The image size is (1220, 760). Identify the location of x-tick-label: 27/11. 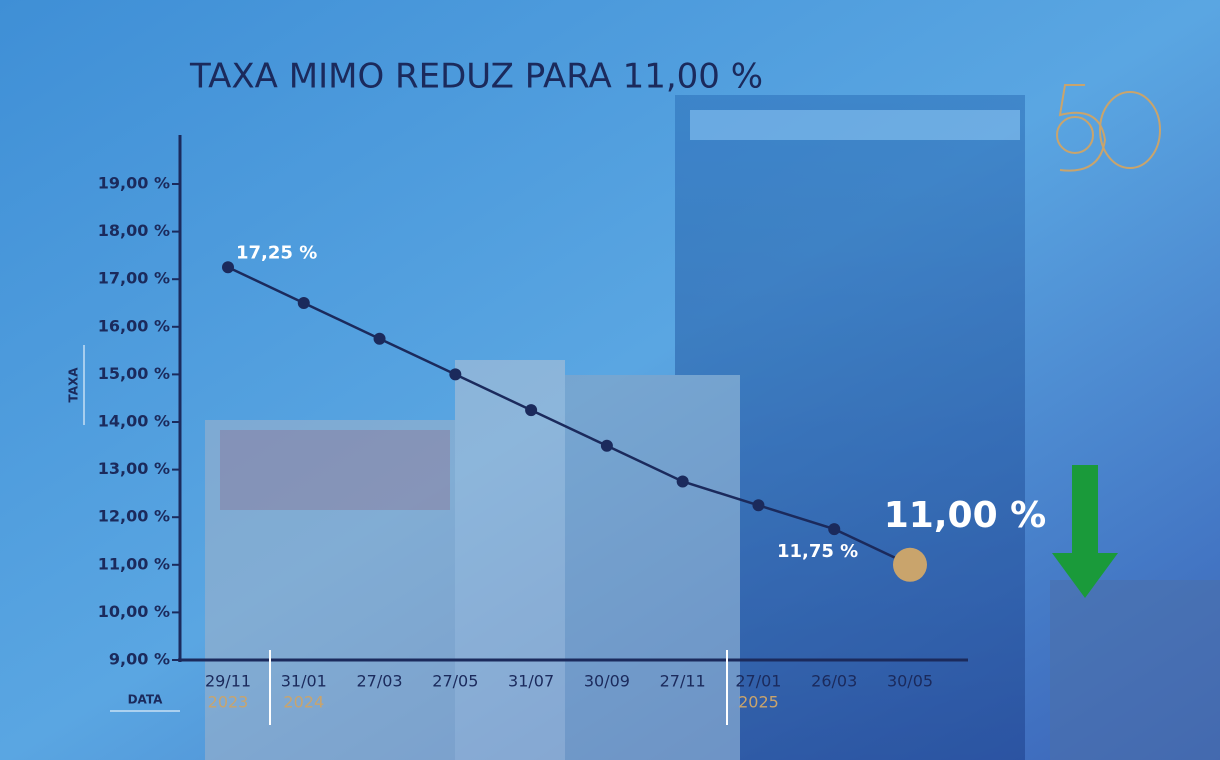
(683, 681).